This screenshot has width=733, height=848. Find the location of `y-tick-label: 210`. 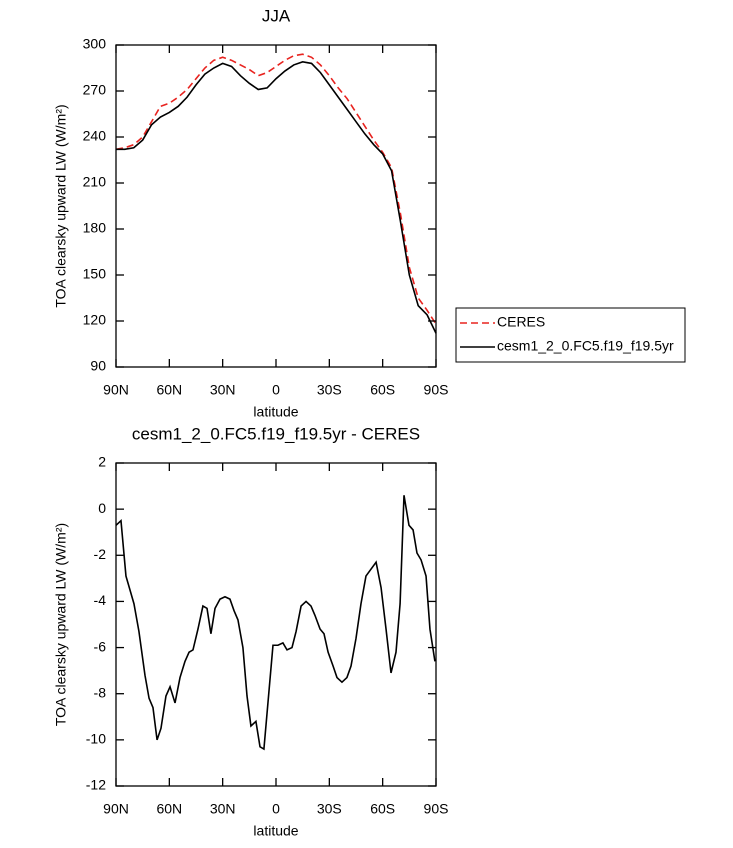

y-tick-label: 210 is located at coordinates (95, 182).